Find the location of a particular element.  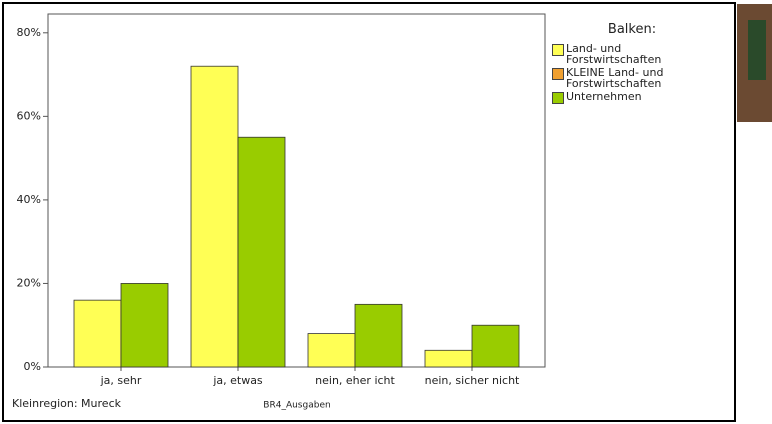

x-axis-label: BR4_Ausgaben is located at coordinates (296, 406).